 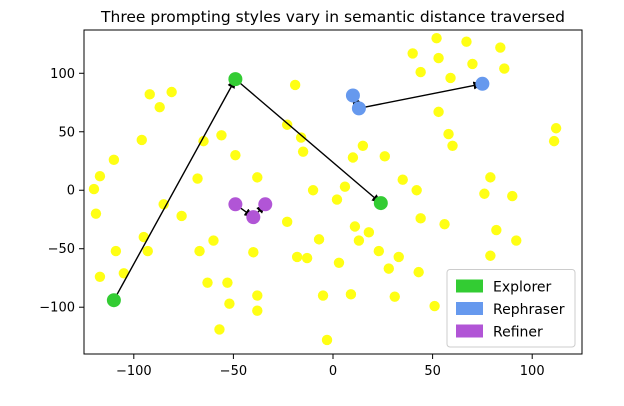 What do you see at coordinates (469, 286) in the screenshot?
I see `legend-swatch-explorer` at bounding box center [469, 286].